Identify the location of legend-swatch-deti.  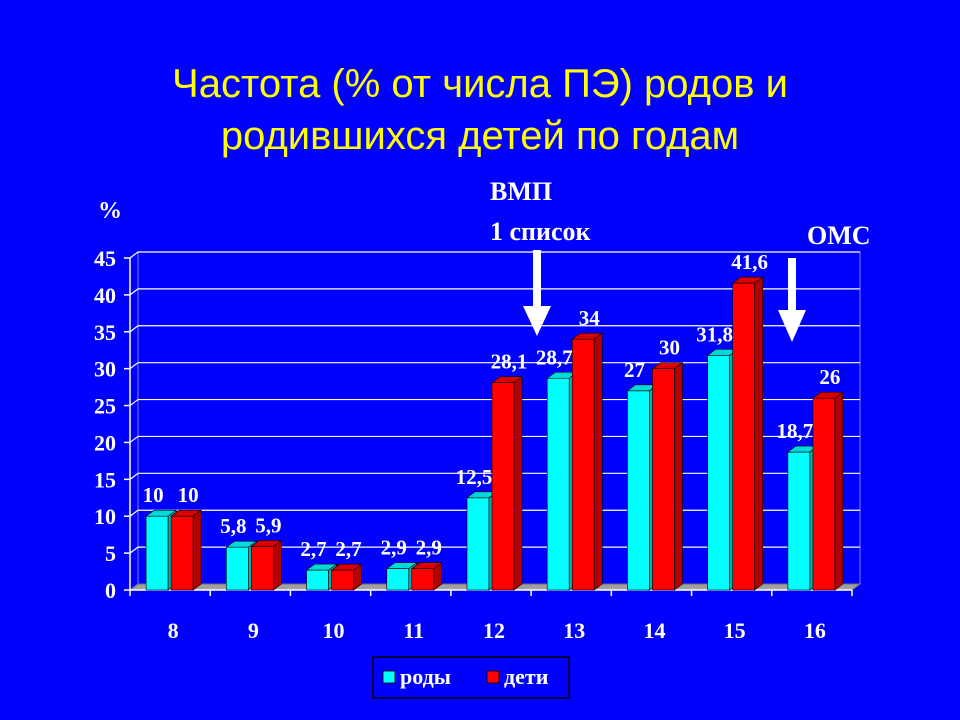
(493, 677).